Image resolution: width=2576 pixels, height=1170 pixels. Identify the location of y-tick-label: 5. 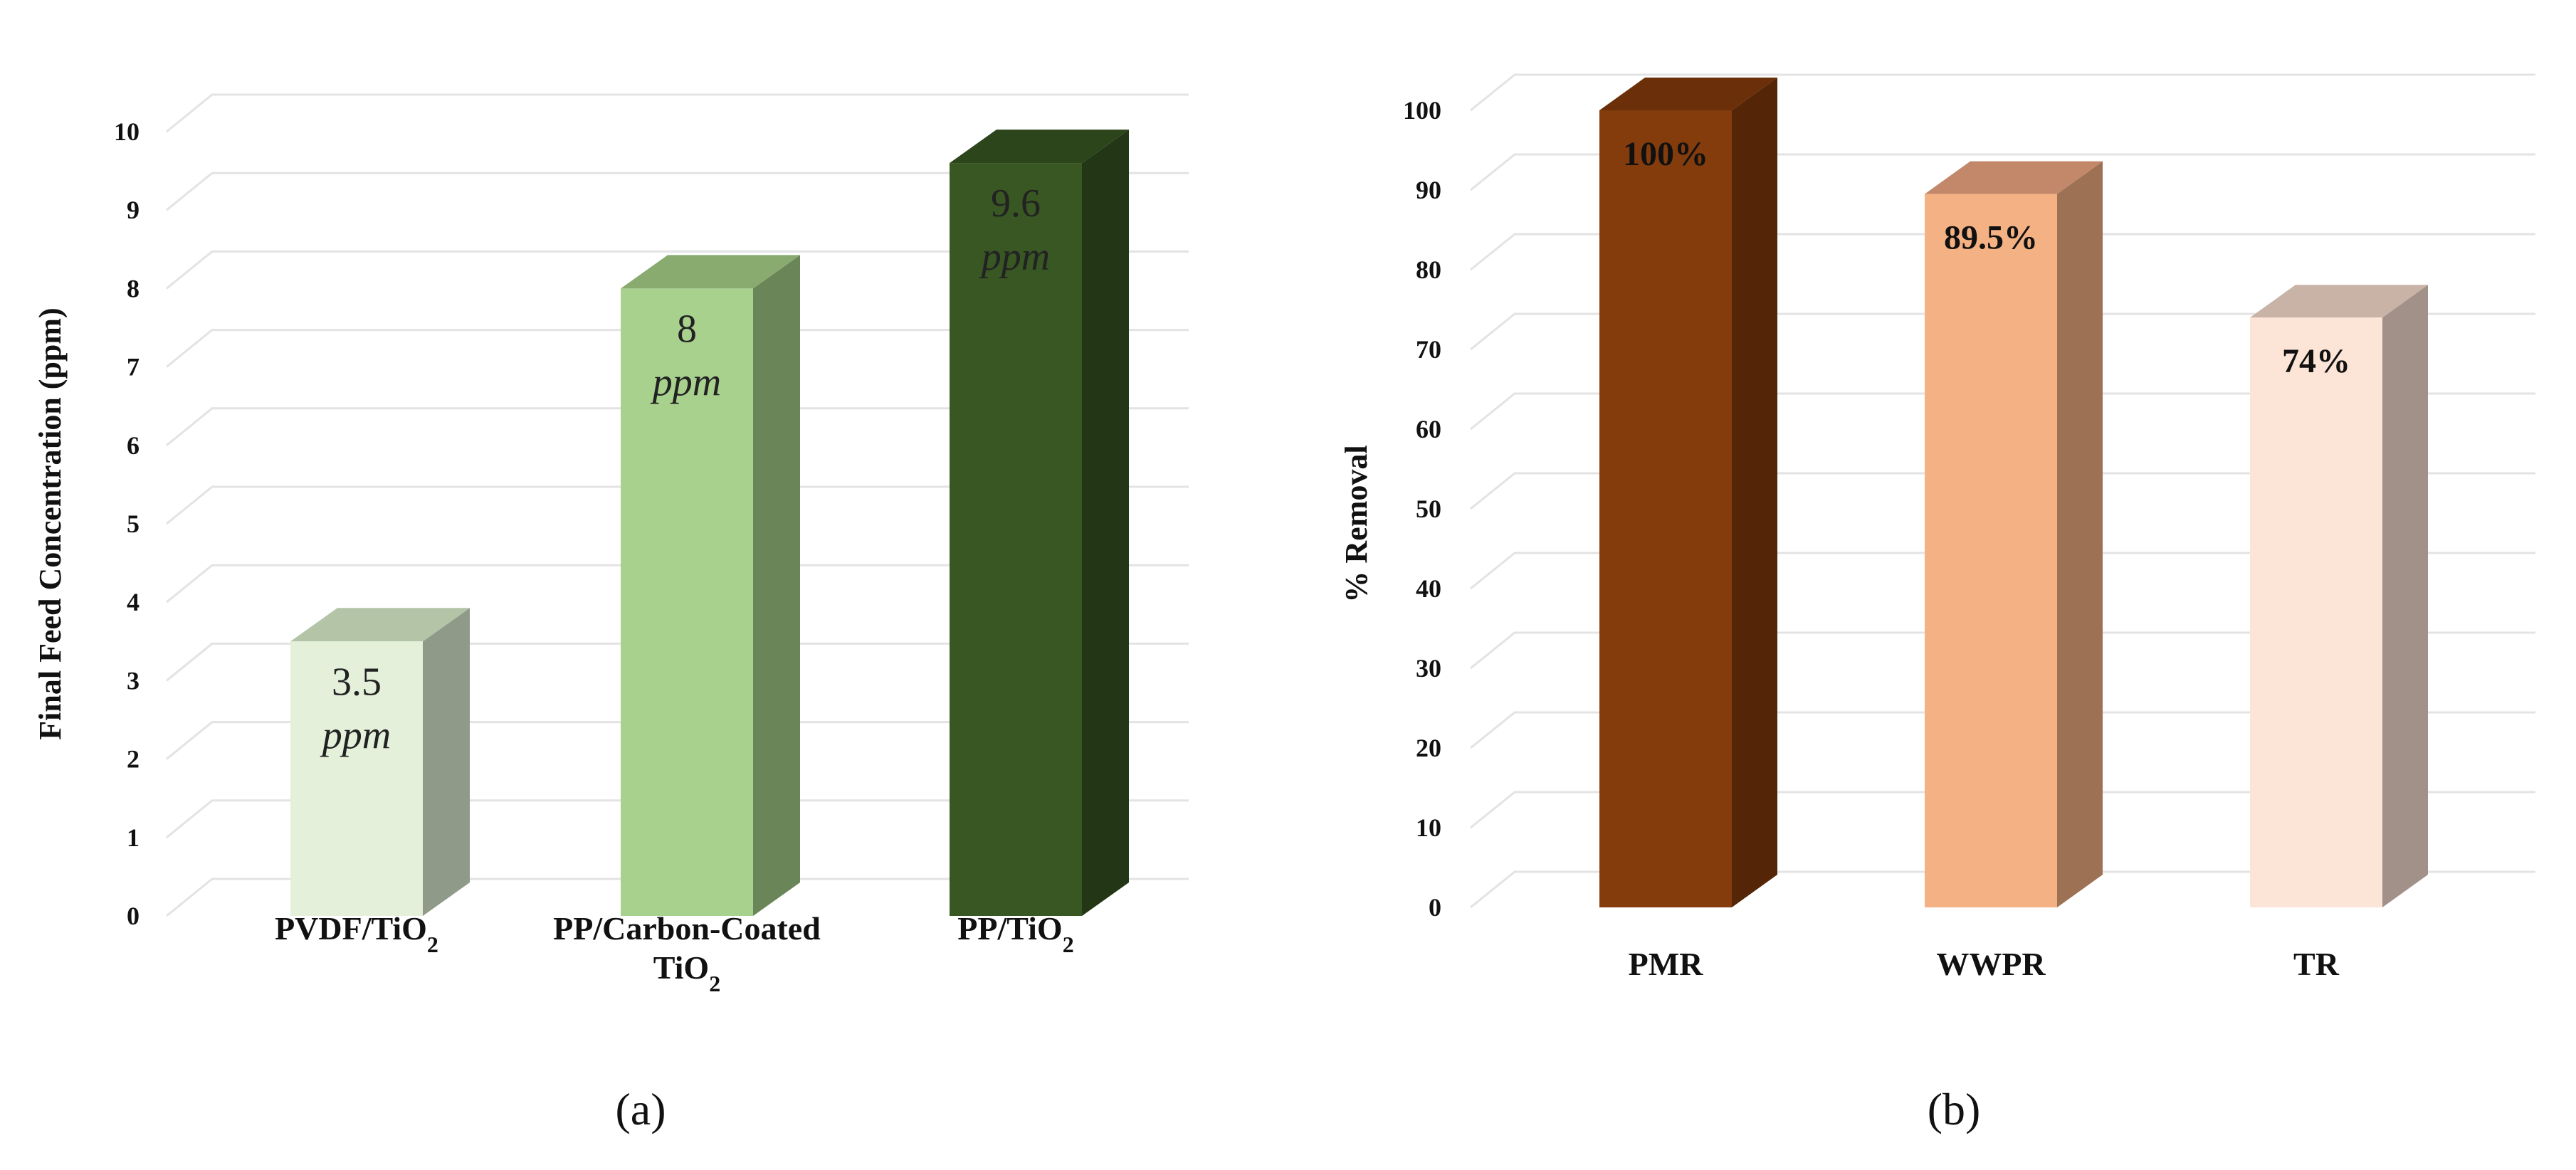
(133, 524).